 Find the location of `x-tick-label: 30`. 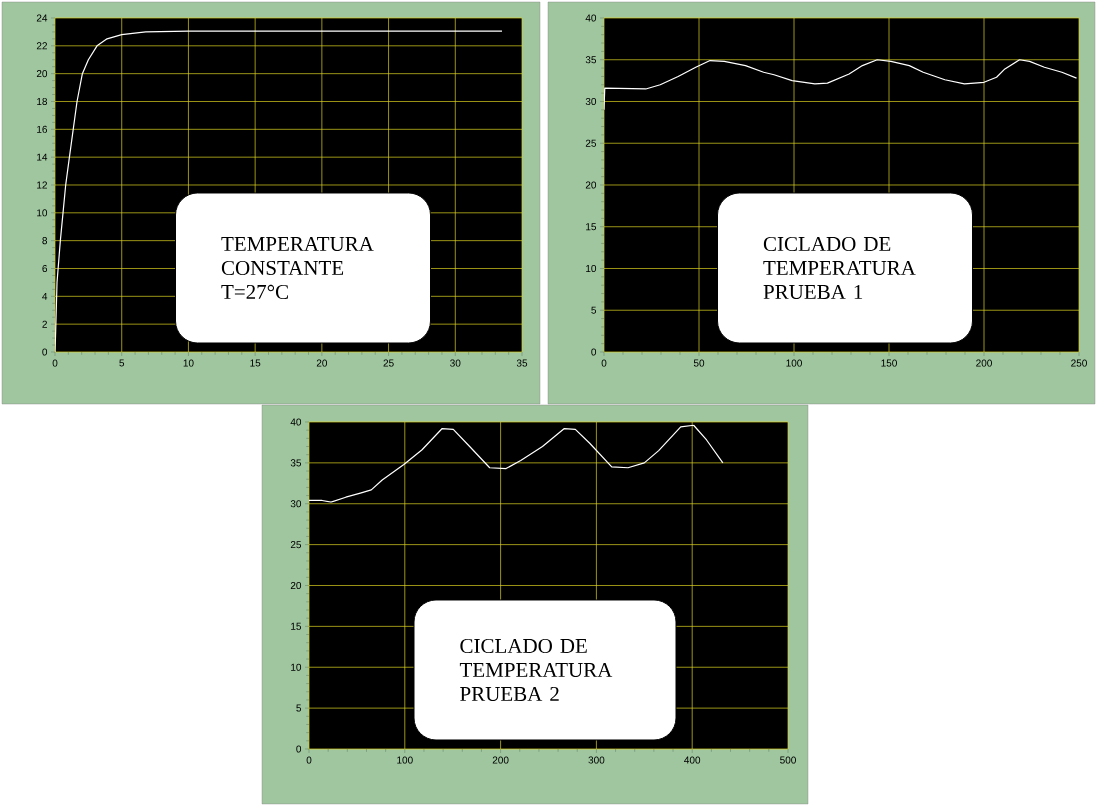

x-tick-label: 30 is located at coordinates (455, 363).